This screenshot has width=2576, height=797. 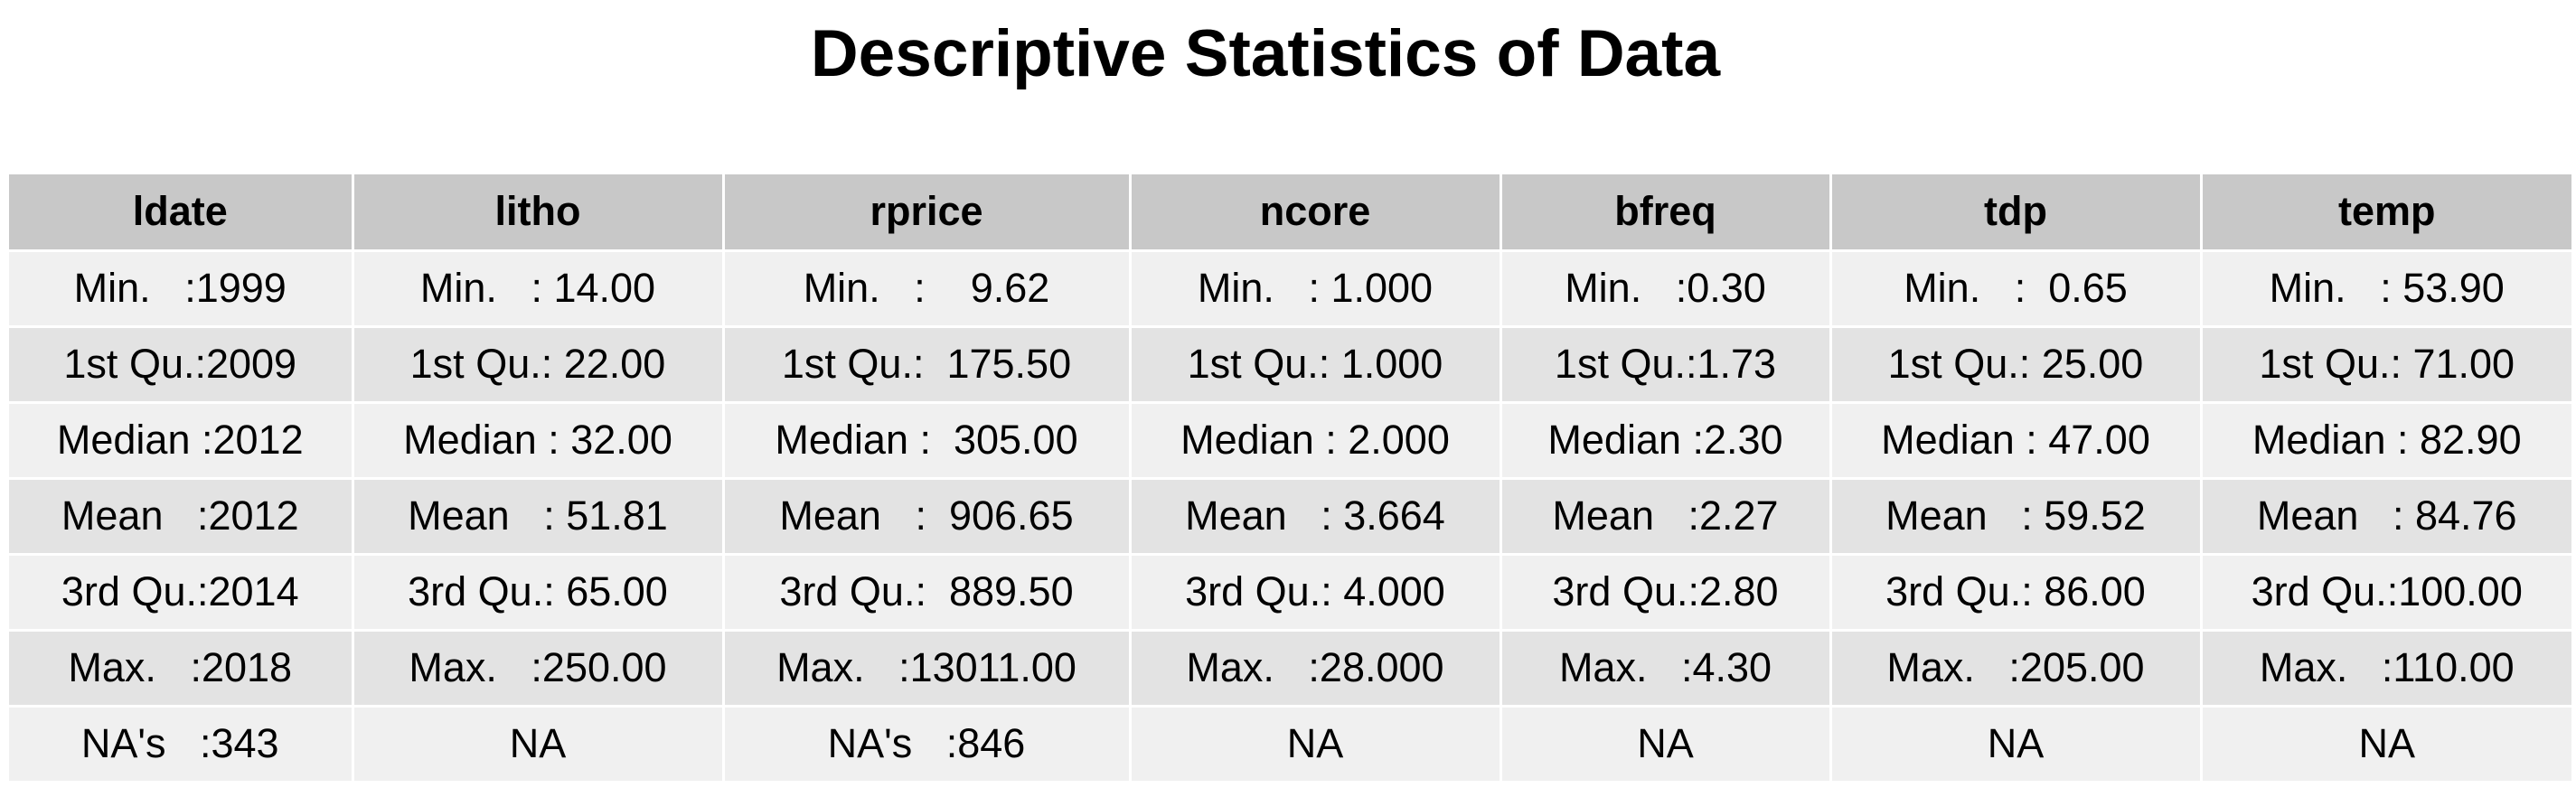 What do you see at coordinates (182, 289) in the screenshot?
I see `table-cell: Min. :1999` at bounding box center [182, 289].